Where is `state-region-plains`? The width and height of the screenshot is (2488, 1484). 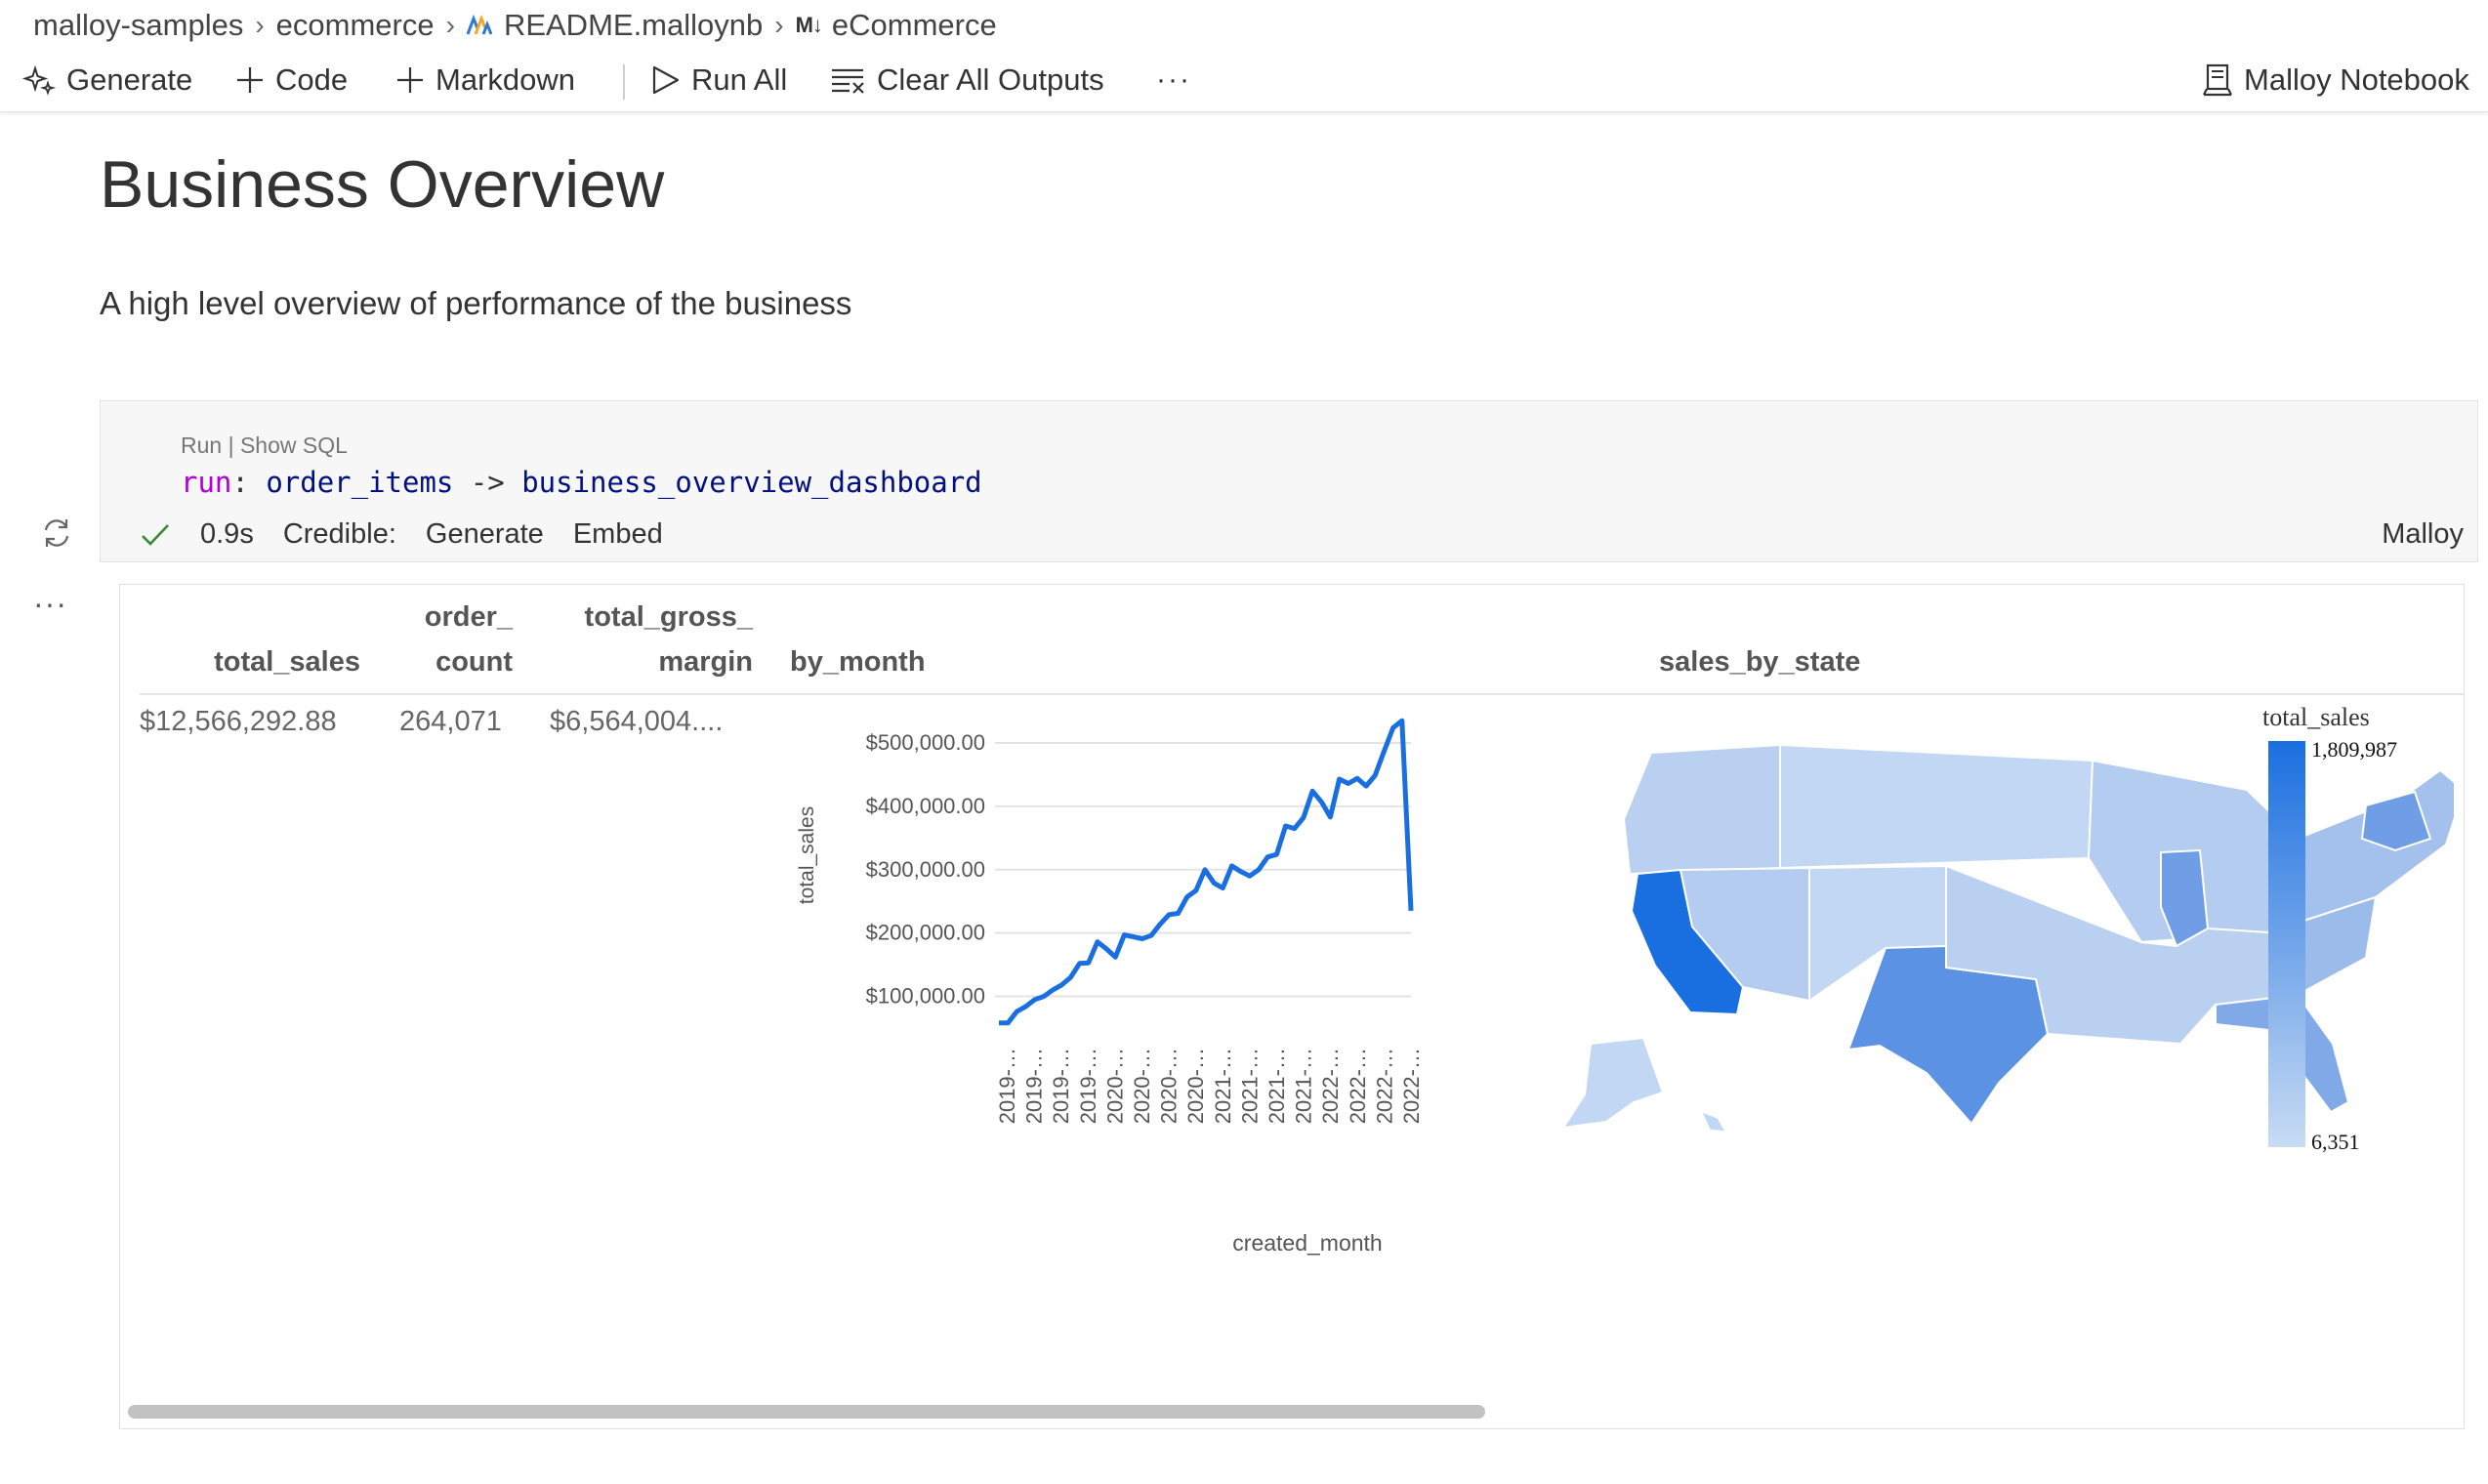 state-region-plains is located at coordinates (1936, 807).